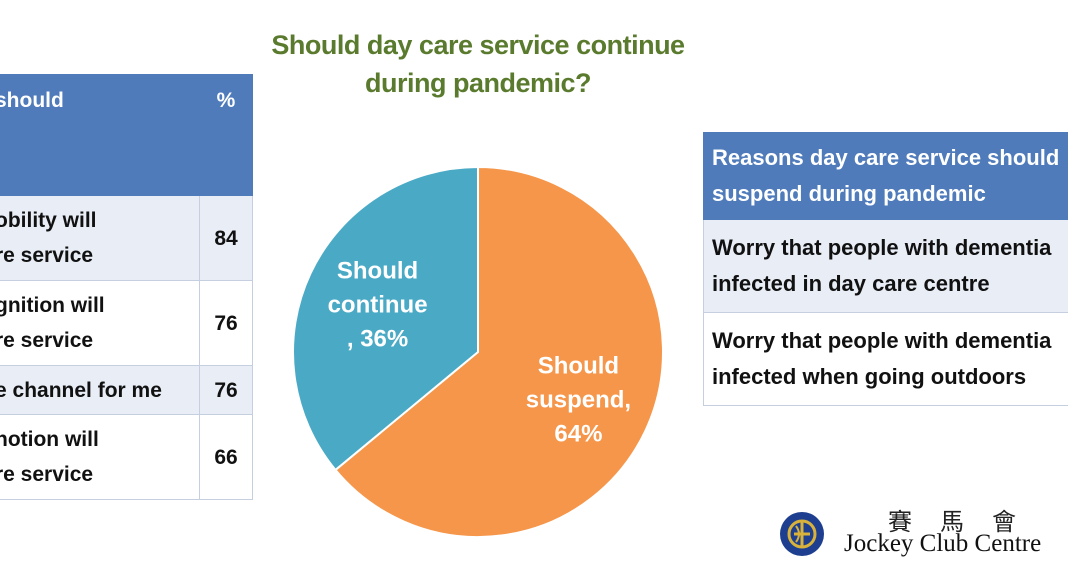 The width and height of the screenshot is (1068, 580). What do you see at coordinates (886, 157) in the screenshot?
I see `right-header-line-1: Reasons day care service should` at bounding box center [886, 157].